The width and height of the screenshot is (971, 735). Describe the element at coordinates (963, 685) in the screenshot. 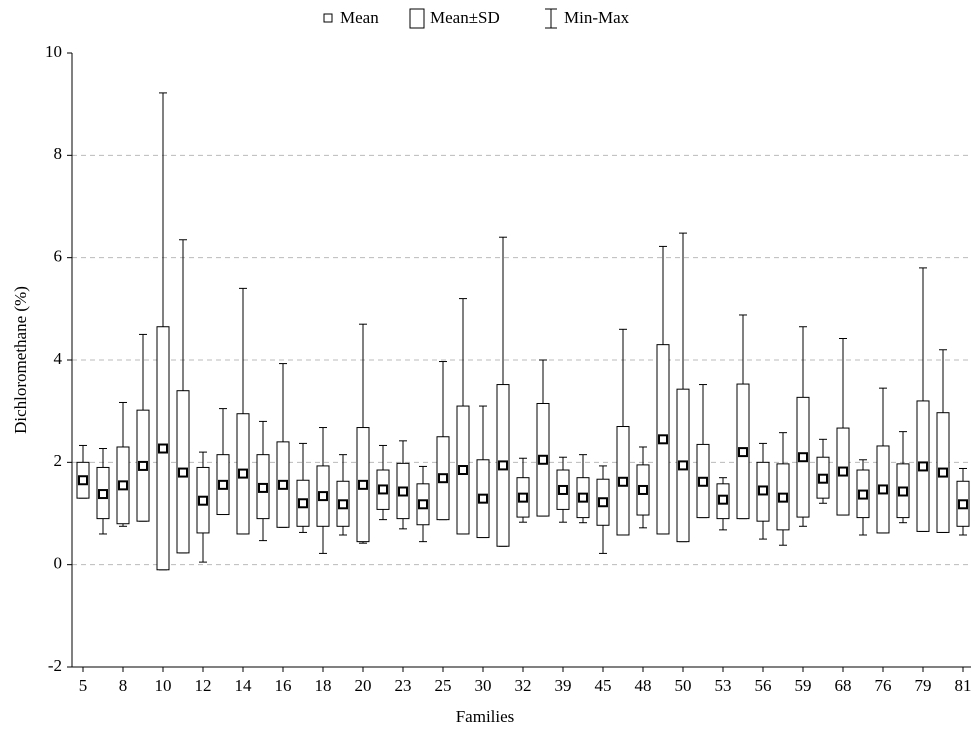

I see `x-tick-label: 81` at that location.